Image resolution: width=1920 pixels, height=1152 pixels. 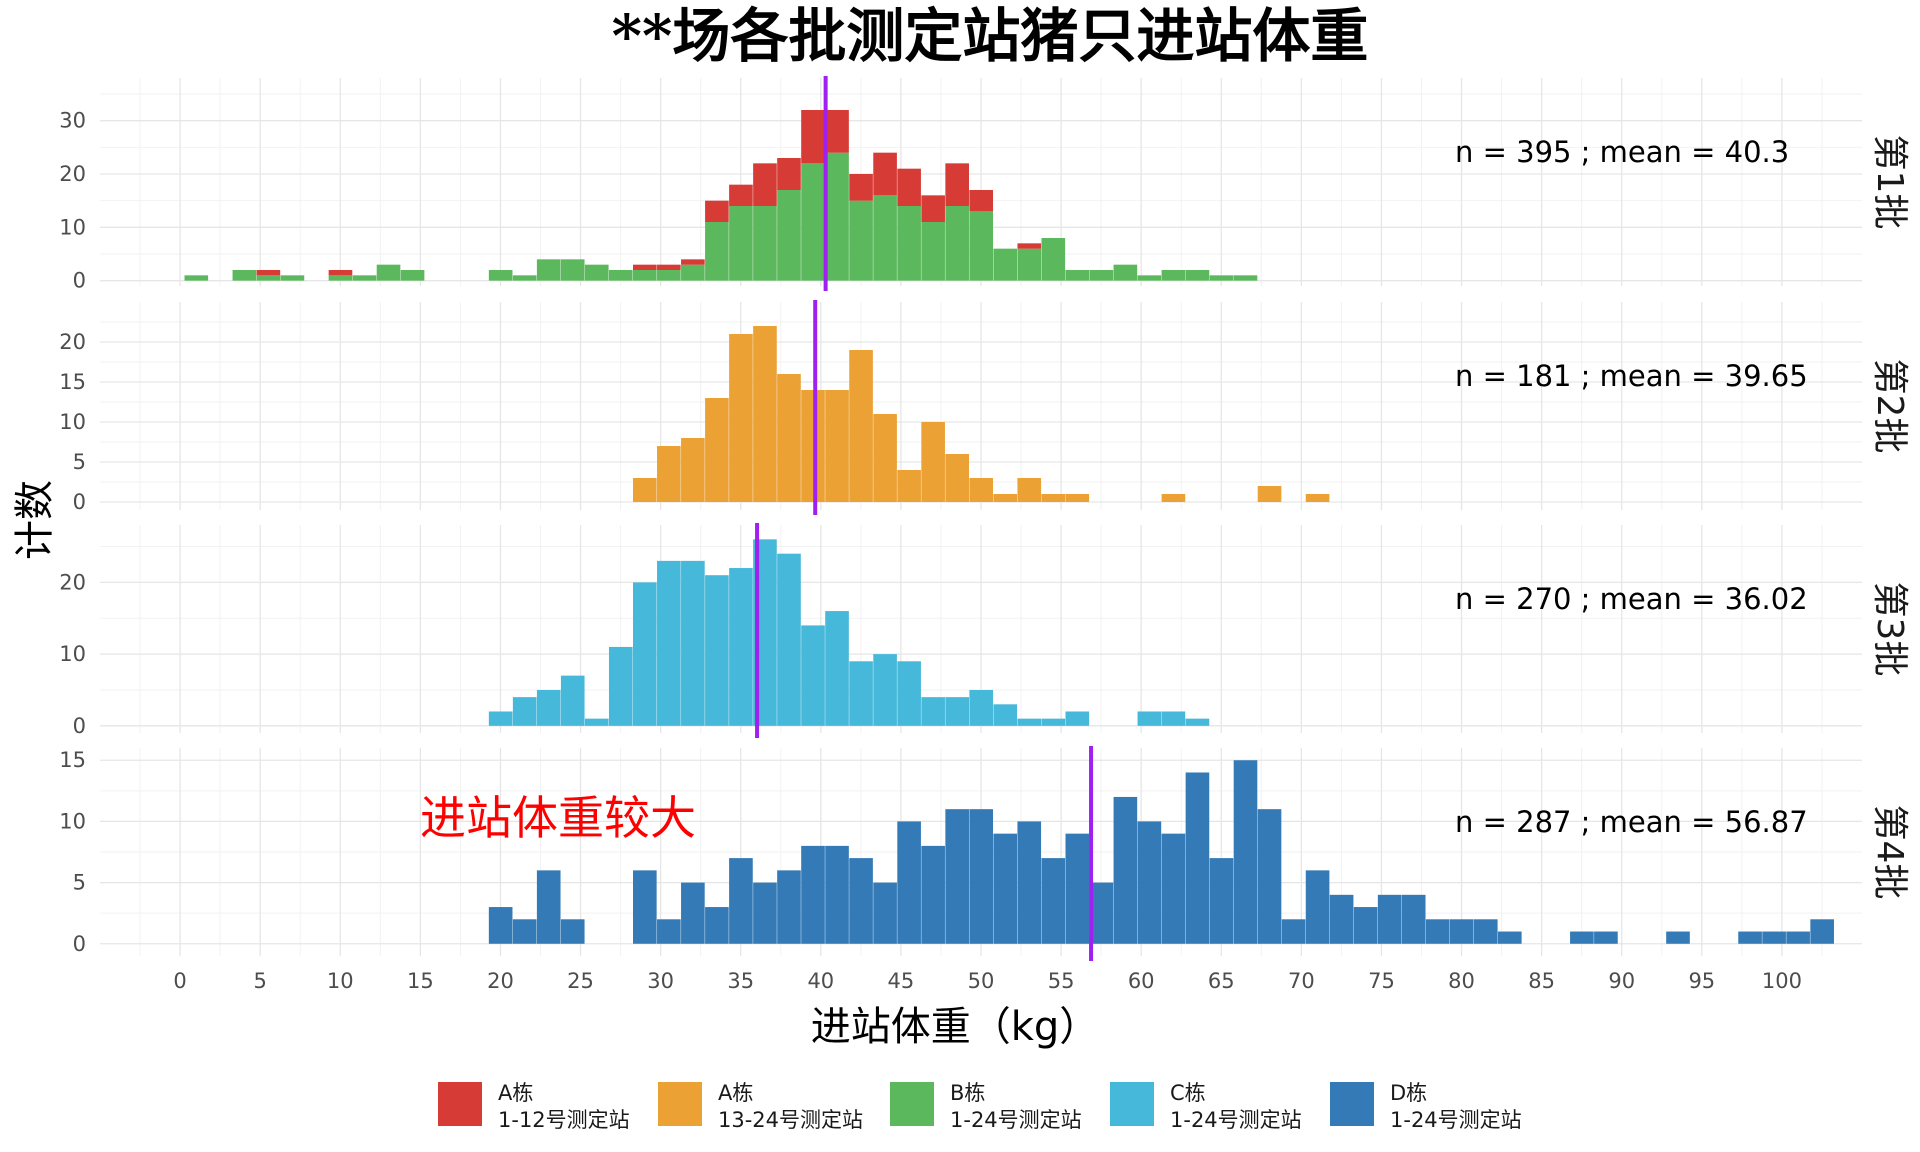 I want to click on x-tick-label: 15, so click(x=420, y=981).